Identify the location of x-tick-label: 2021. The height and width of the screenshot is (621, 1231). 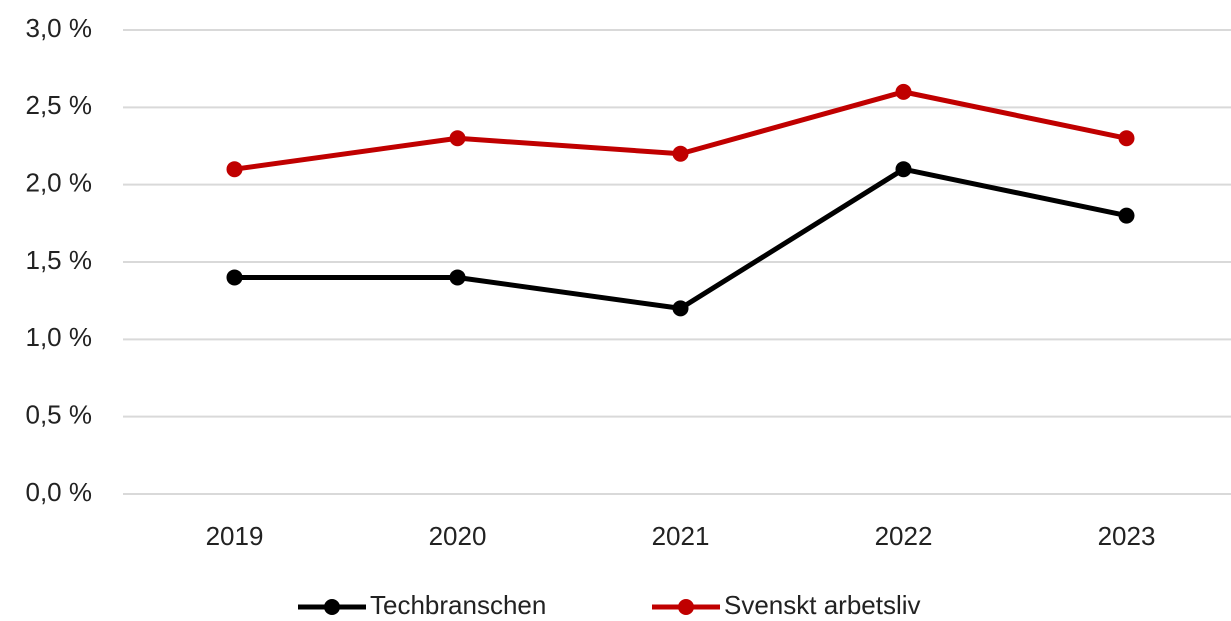
(681, 536).